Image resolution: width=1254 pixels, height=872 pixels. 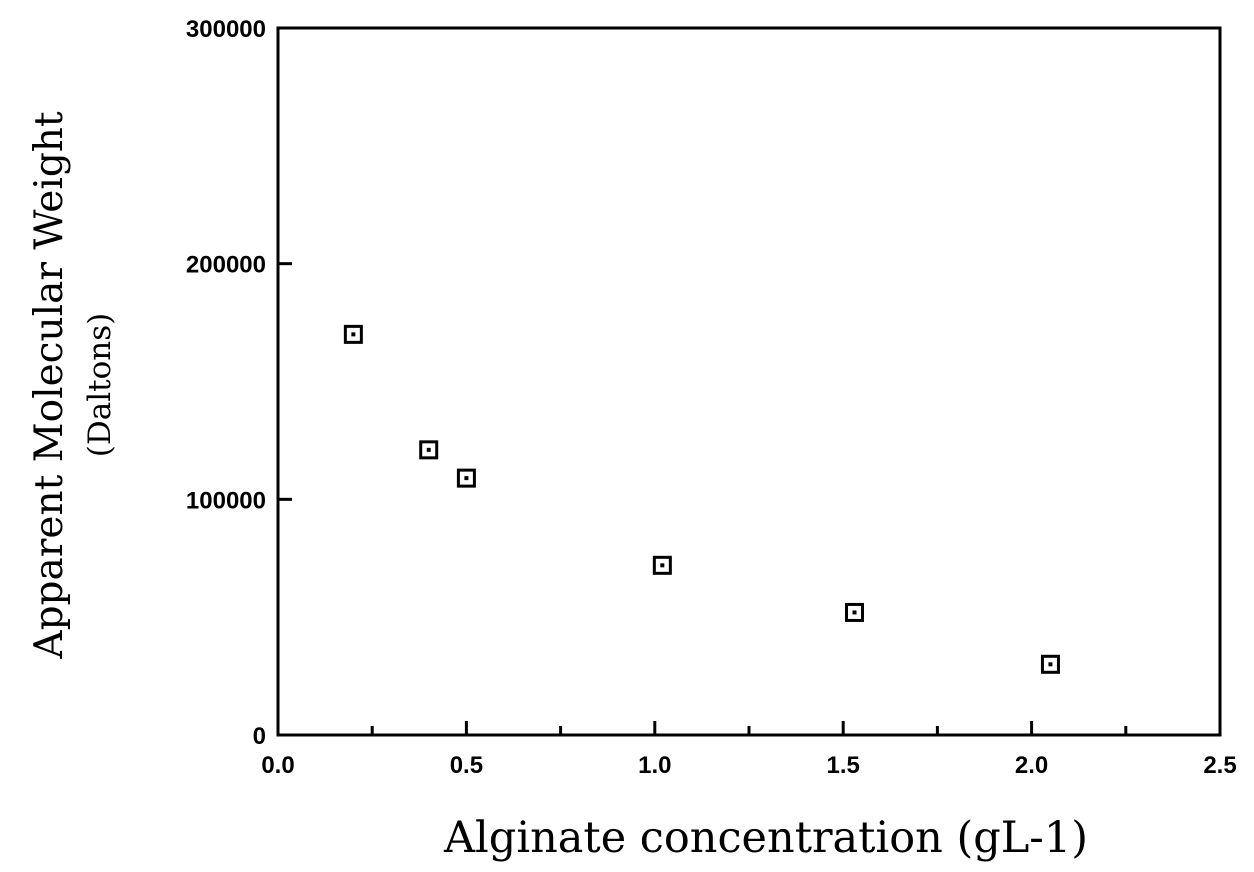 I want to click on x-tick-label: 1.0, so click(x=654, y=765).